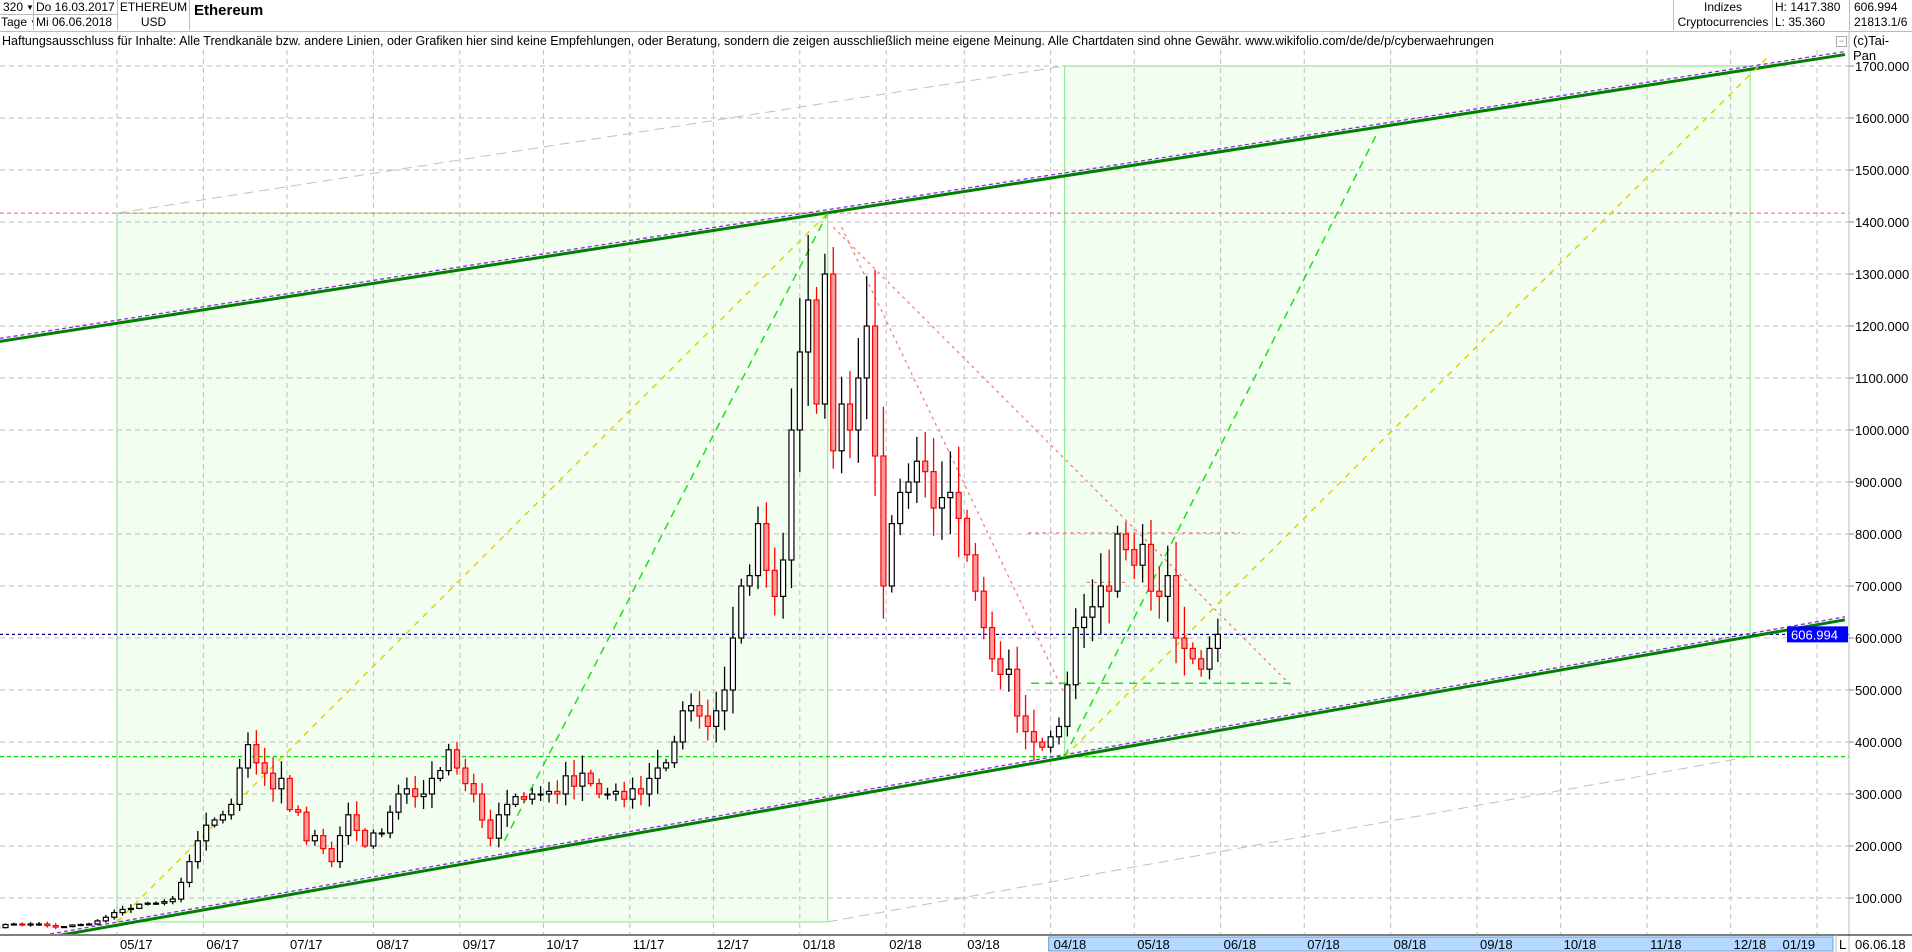  I want to click on end-date-field: Mi 06.06.2018, so click(76, 22).